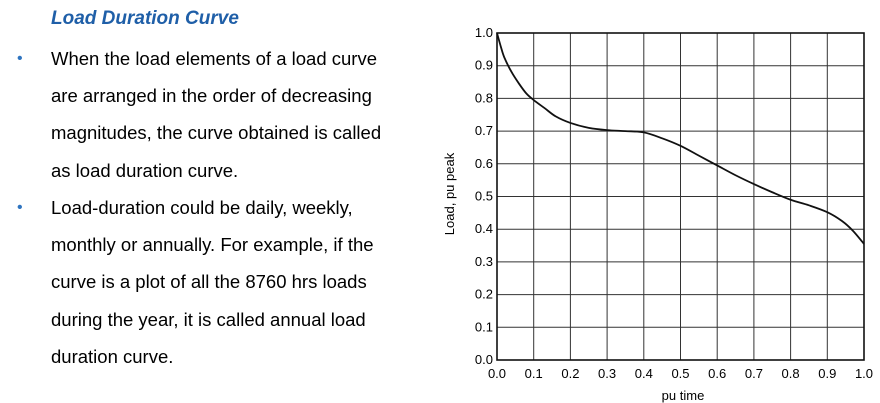 The width and height of the screenshot is (880, 403). I want to click on x-tick-label: 0.8, so click(791, 373).